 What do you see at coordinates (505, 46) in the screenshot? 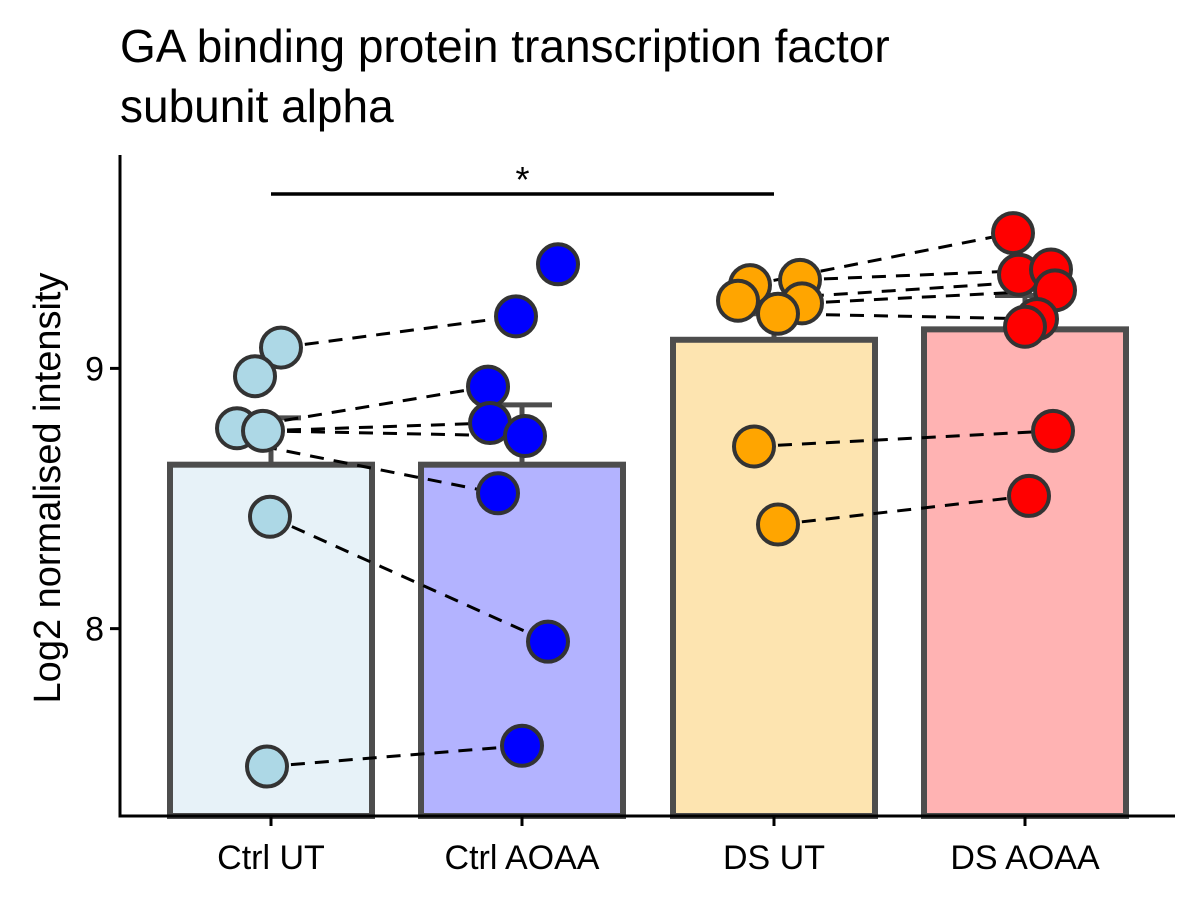
I see `chart-title-line-1: GA binding protein transcription factor` at bounding box center [505, 46].